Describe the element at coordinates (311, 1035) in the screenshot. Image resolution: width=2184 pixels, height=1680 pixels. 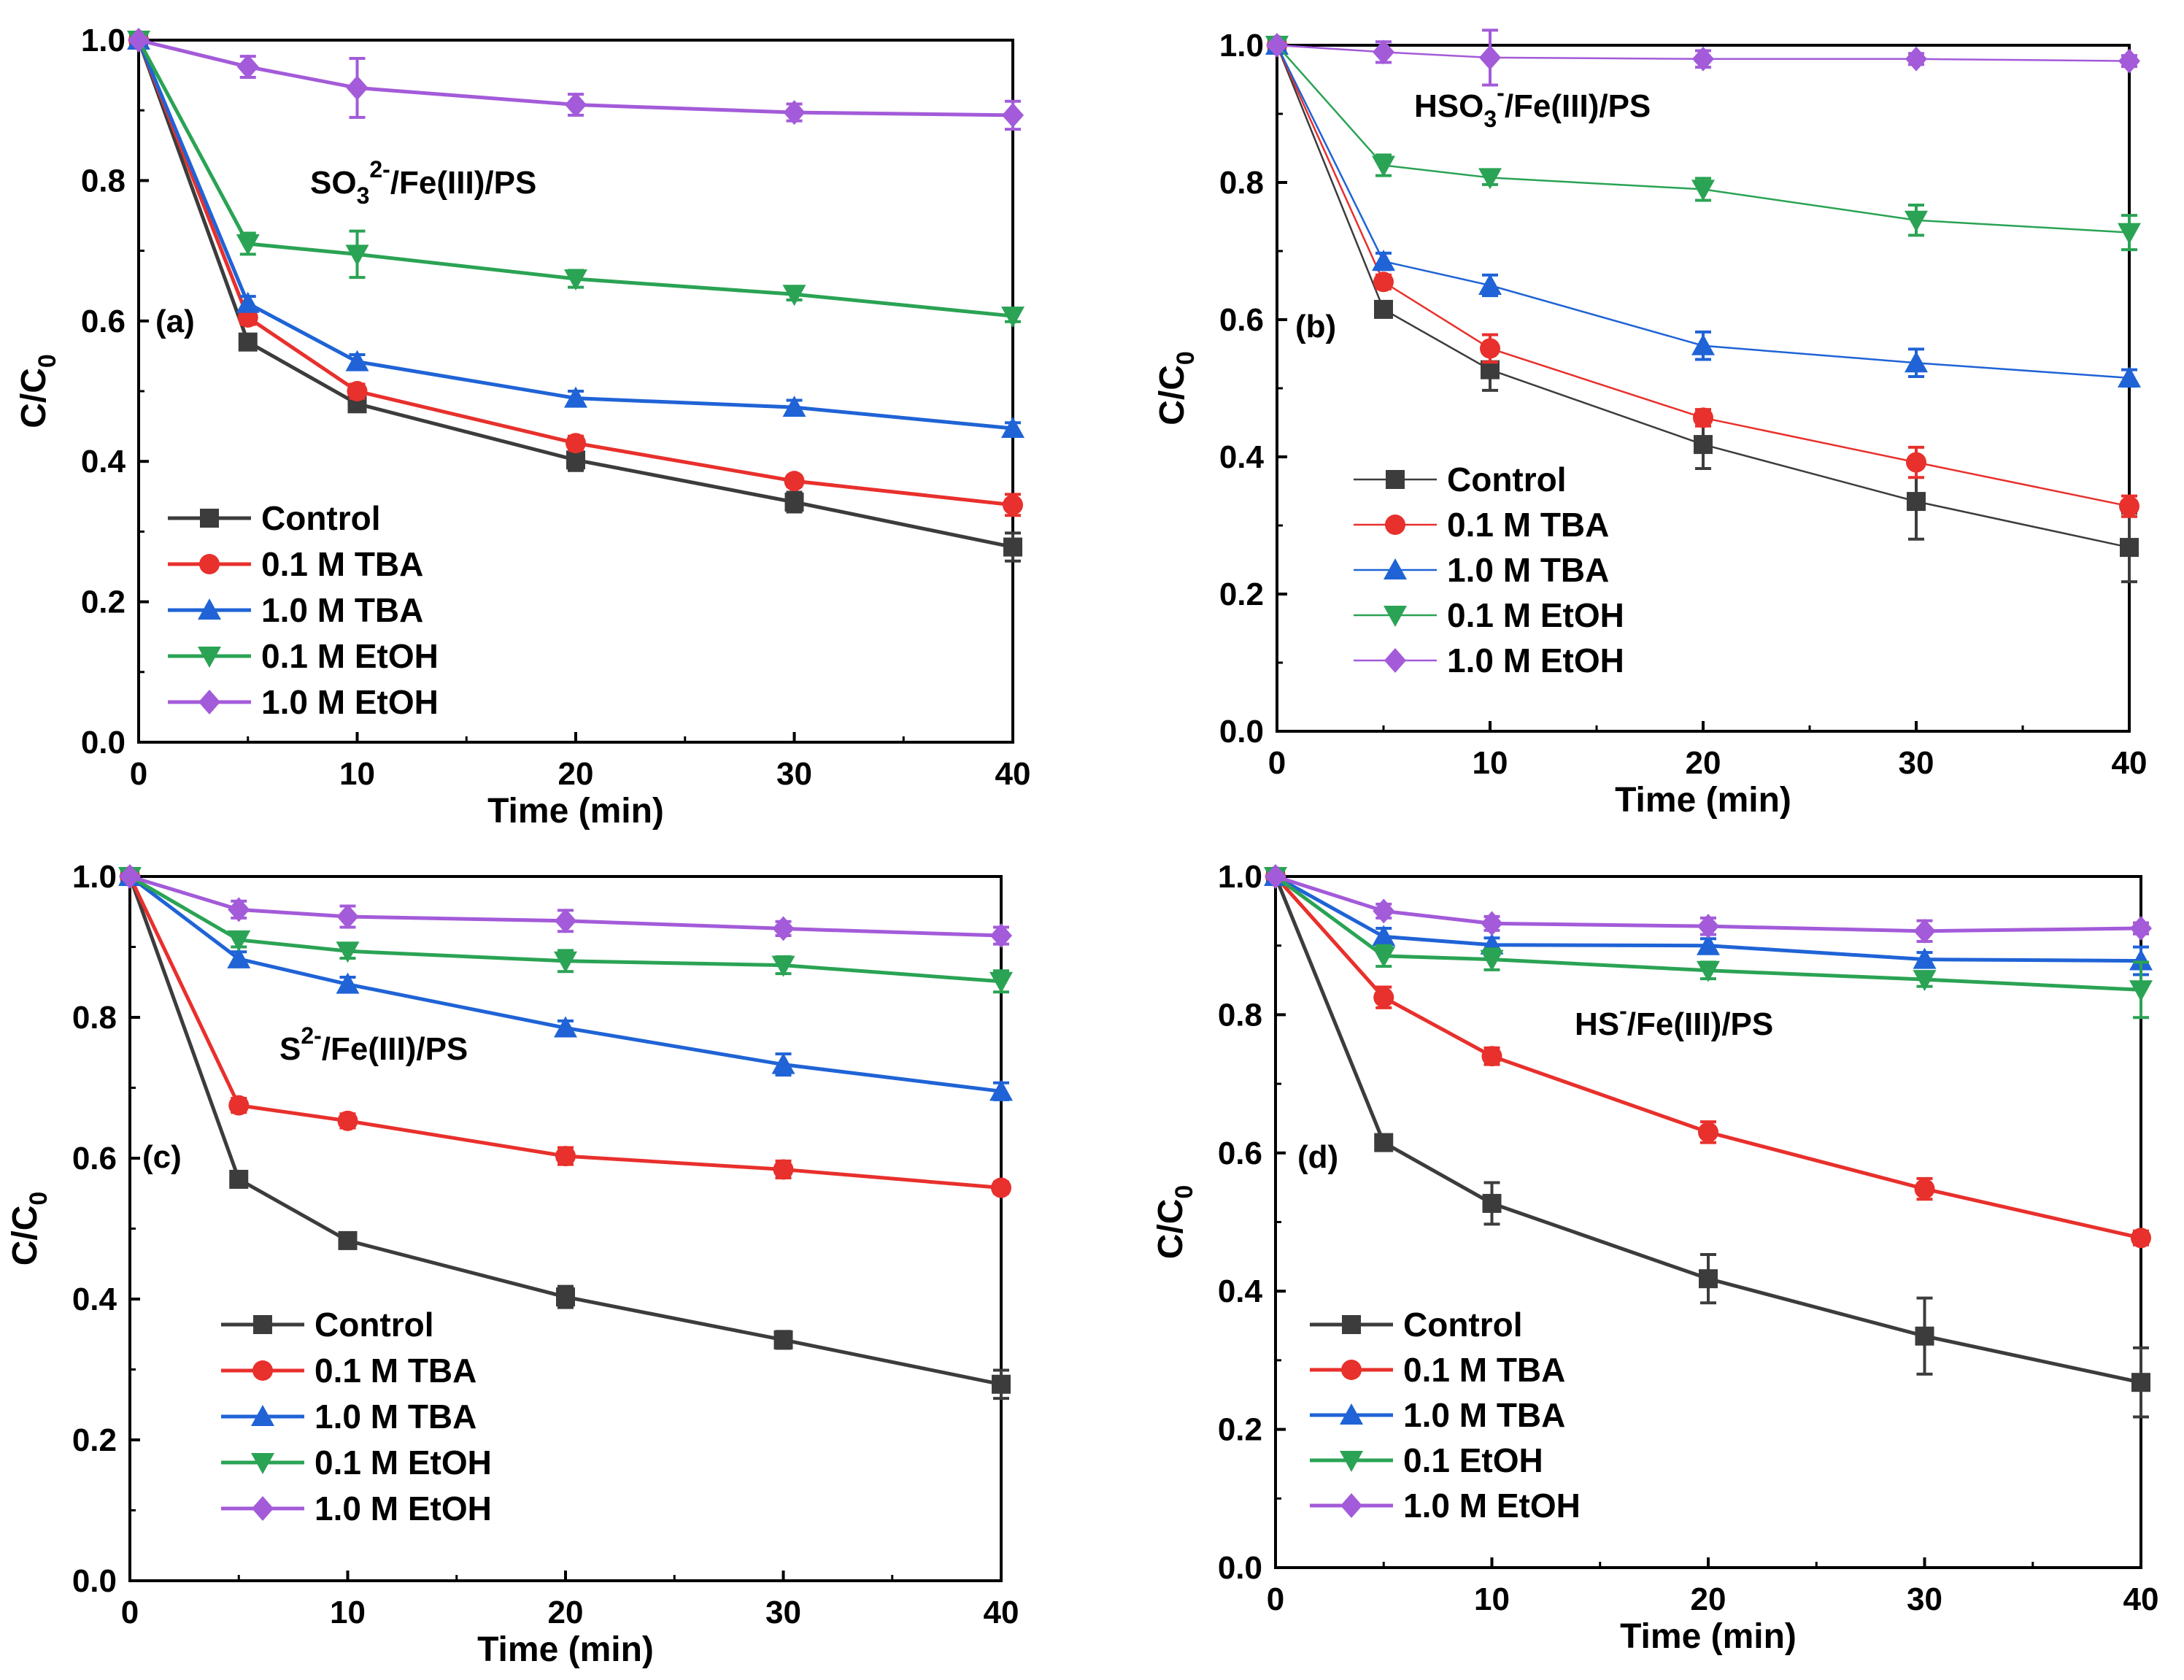
I see `annotation-sup: 2-` at that location.